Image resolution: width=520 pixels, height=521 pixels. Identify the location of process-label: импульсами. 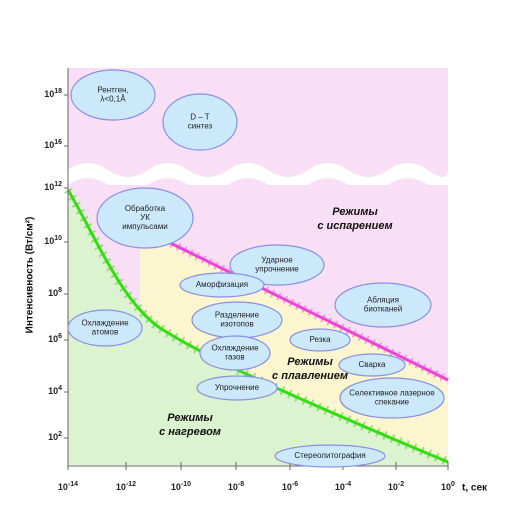
(144, 226).